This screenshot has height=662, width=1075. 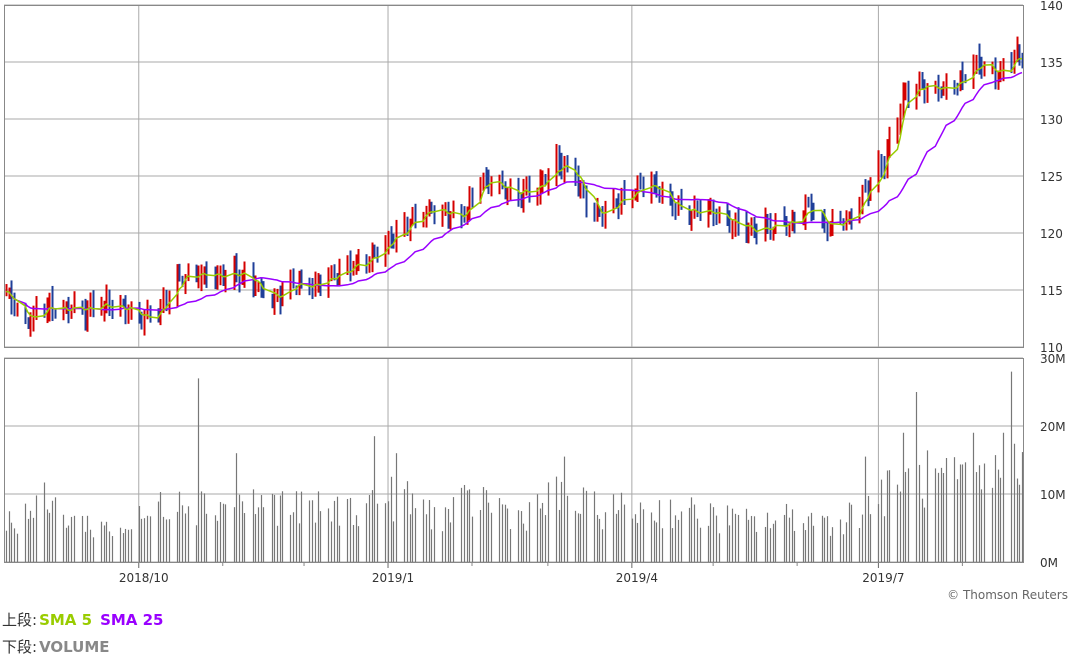 I want to click on volume-tick-label: 0M, so click(x=1049, y=563).